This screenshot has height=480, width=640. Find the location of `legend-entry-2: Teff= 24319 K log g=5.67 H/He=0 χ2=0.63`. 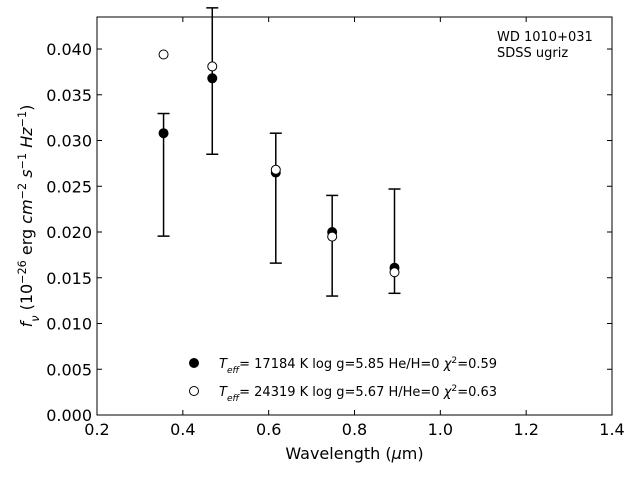

legend-entry-2: Teff= 24319 K log g=5.67 H/He=0 χ2=0.63 is located at coordinates (358, 394).